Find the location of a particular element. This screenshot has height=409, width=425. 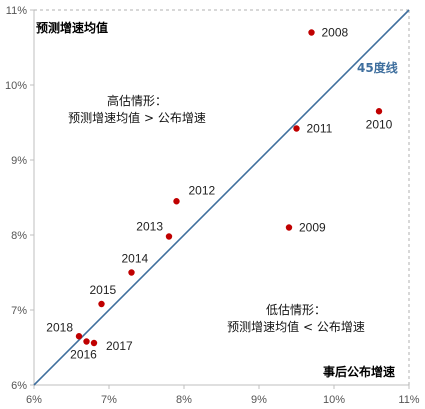

high-estimate-title: 高估情形： is located at coordinates (137, 100).